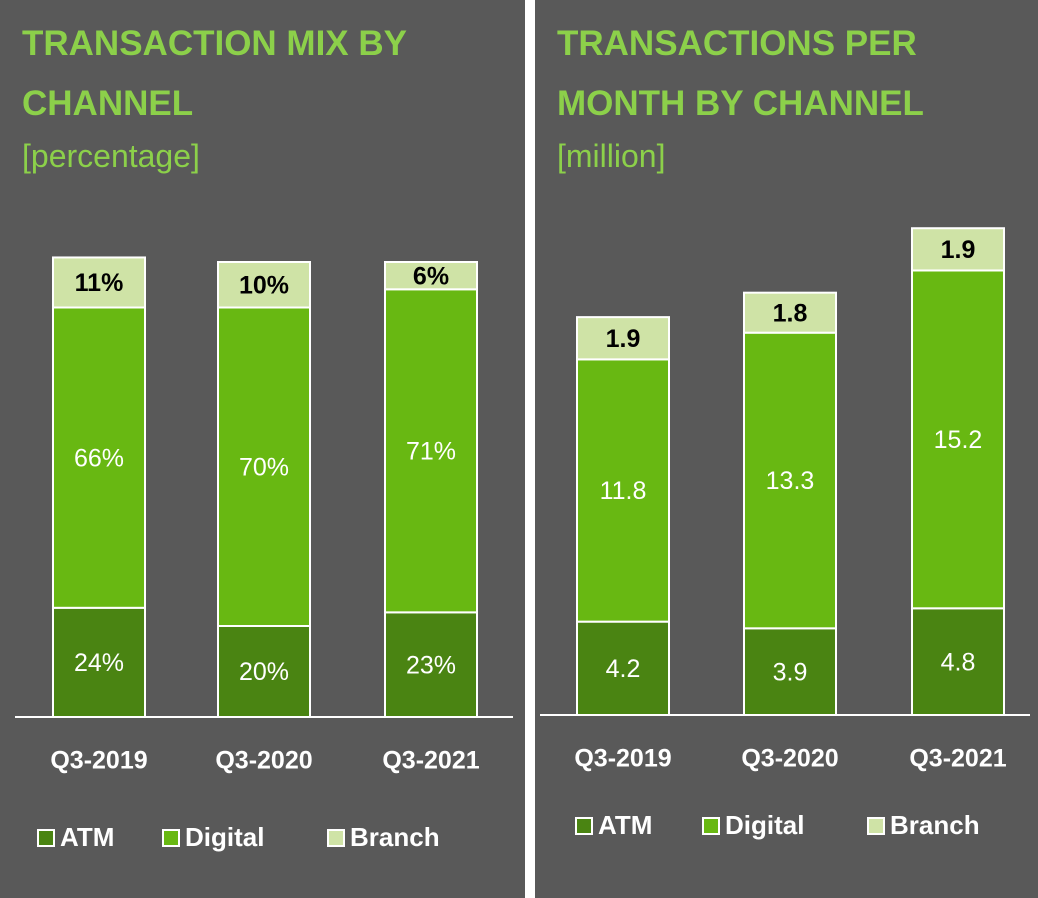  What do you see at coordinates (99, 663) in the screenshot?
I see `data-label: 24%` at bounding box center [99, 663].